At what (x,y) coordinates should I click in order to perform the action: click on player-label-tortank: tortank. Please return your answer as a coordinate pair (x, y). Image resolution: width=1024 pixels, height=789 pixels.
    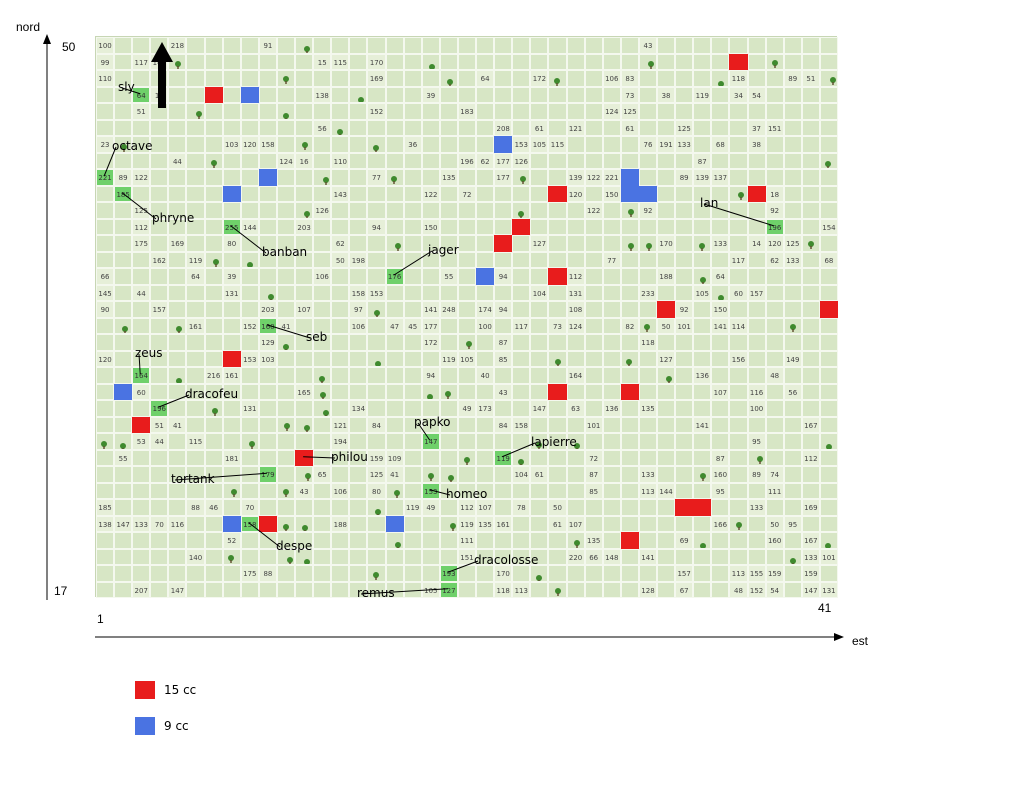
    Looking at the image, I should click on (193, 479).